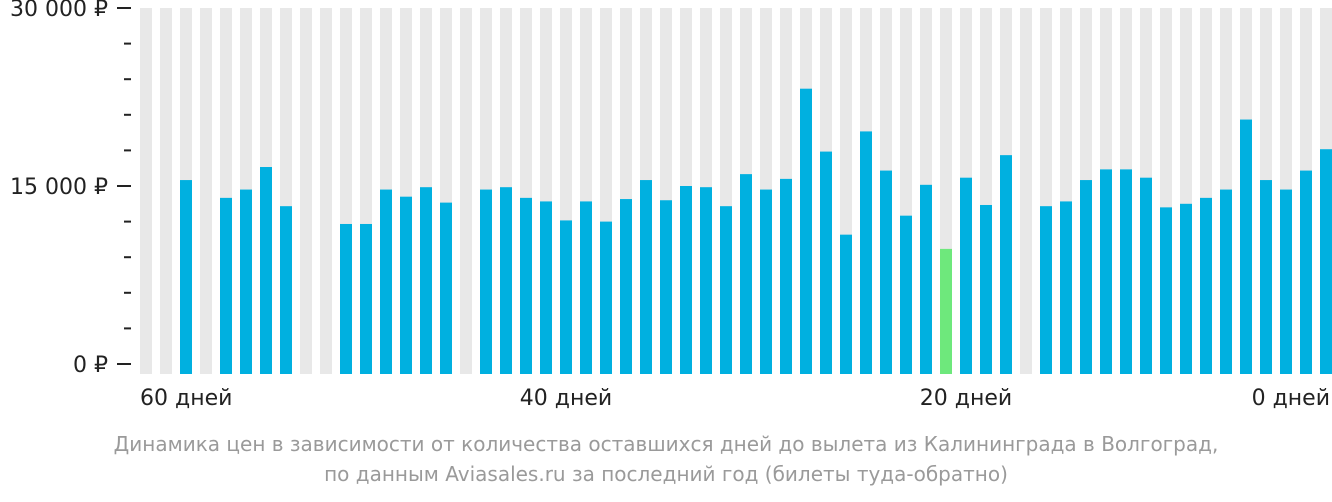 Image resolution: width=1332 pixels, height=502 pixels. Describe the element at coordinates (90, 365) in the screenshot. I see `y-tick-label: 0 ₽` at that location.